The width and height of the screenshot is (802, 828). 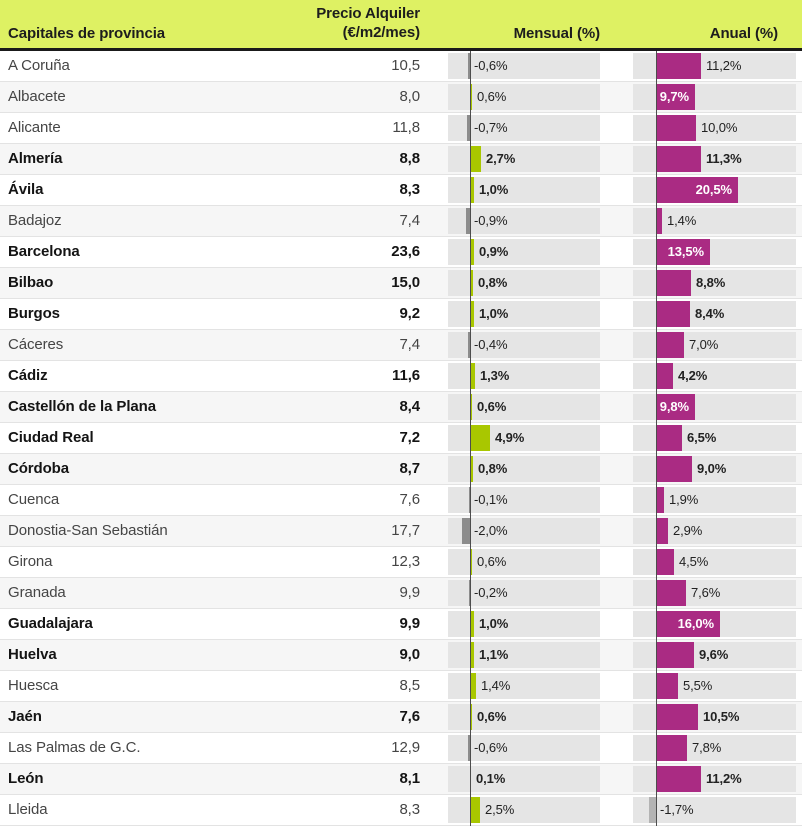 I want to click on anual-cell: 11,3%, so click(x=714, y=159).